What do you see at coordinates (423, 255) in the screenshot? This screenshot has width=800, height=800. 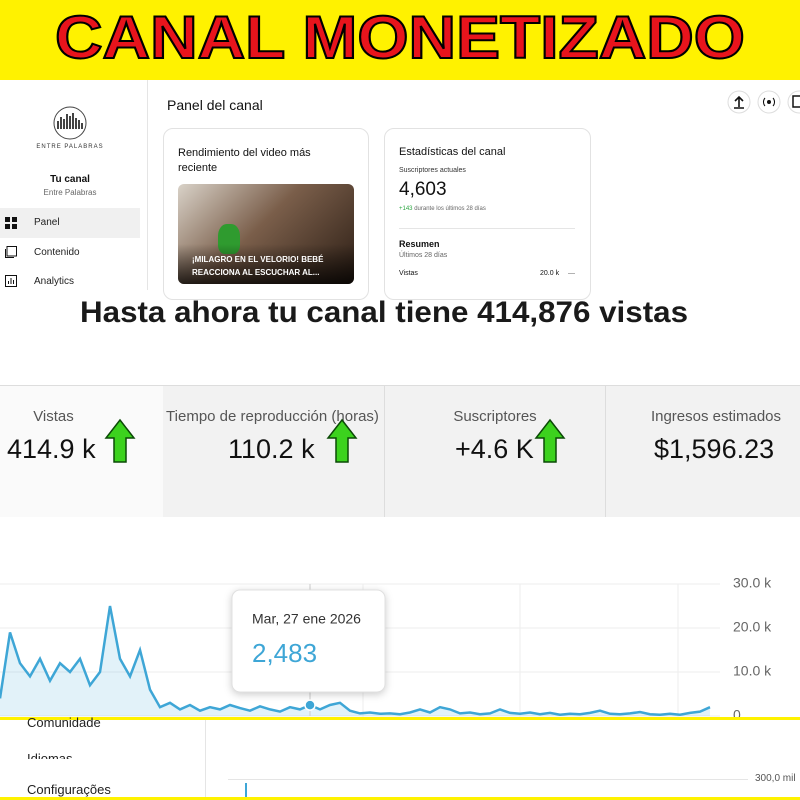 I see `summary-period: Últimos 28 días` at bounding box center [423, 255].